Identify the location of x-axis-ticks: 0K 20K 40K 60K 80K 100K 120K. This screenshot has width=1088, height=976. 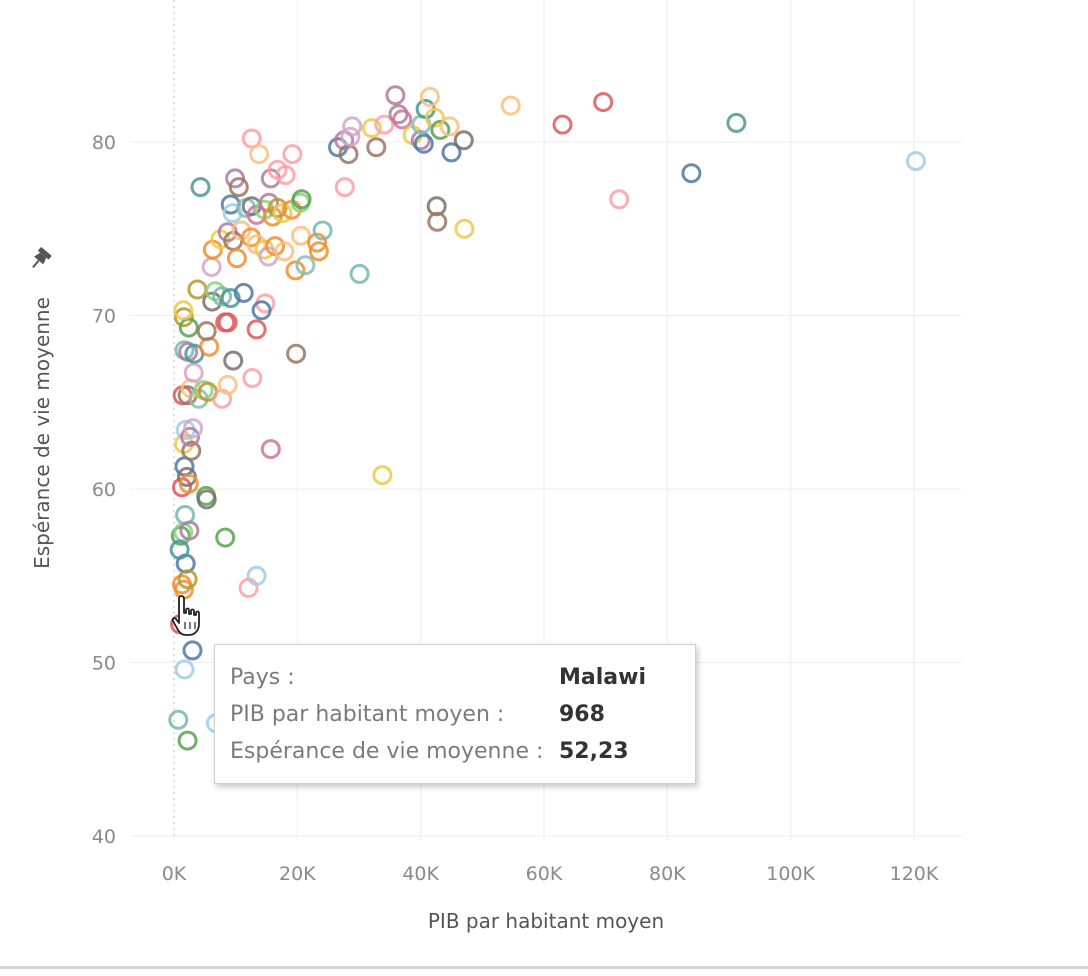
(550, 874).